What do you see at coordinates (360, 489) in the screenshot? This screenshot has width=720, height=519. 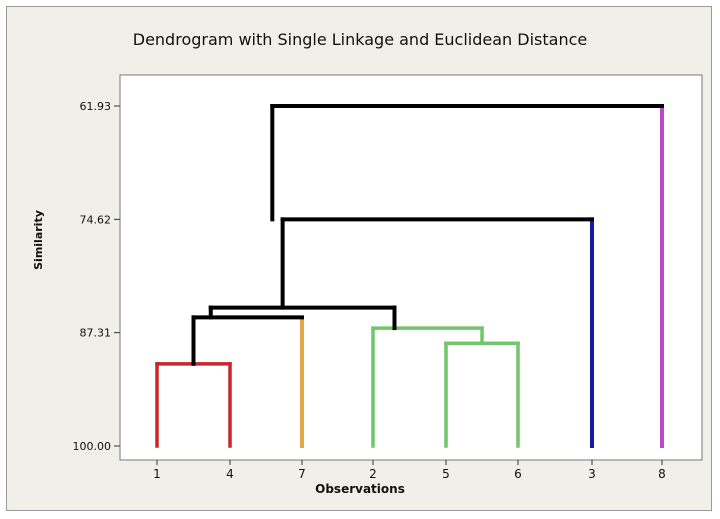 I see `x-axis-label: Observations` at bounding box center [360, 489].